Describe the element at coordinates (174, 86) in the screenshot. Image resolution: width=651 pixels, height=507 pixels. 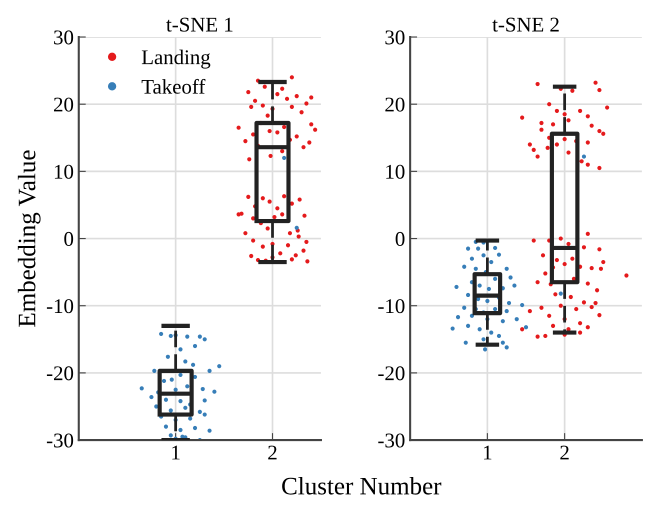
I see `legend-label: Takeoff` at that location.